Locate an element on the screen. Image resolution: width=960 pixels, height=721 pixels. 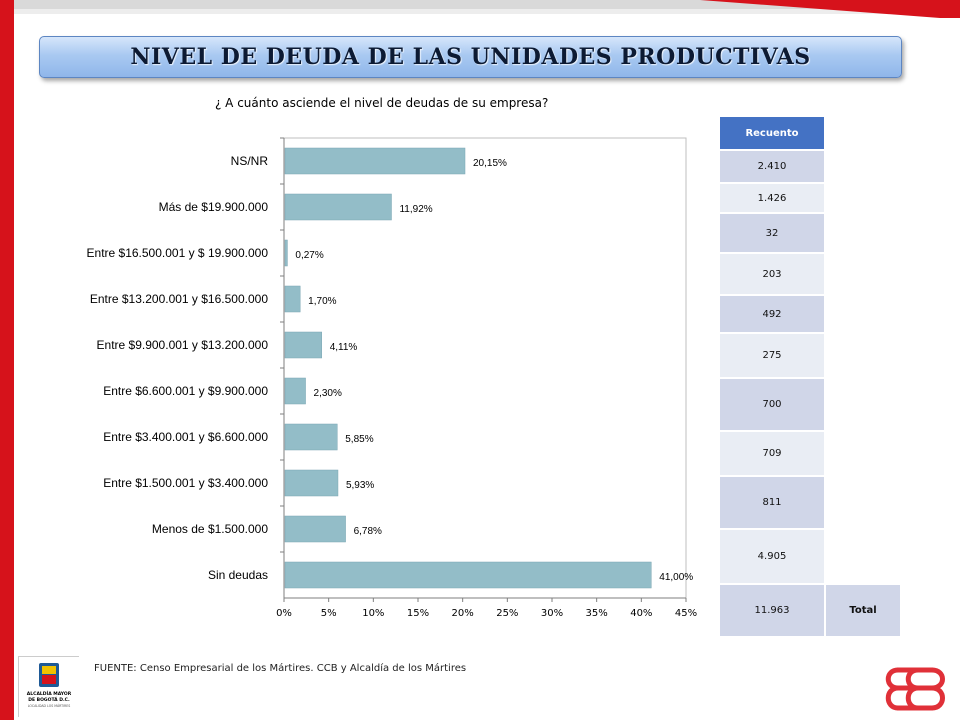
data-label: 1,70% is located at coordinates (322, 301).